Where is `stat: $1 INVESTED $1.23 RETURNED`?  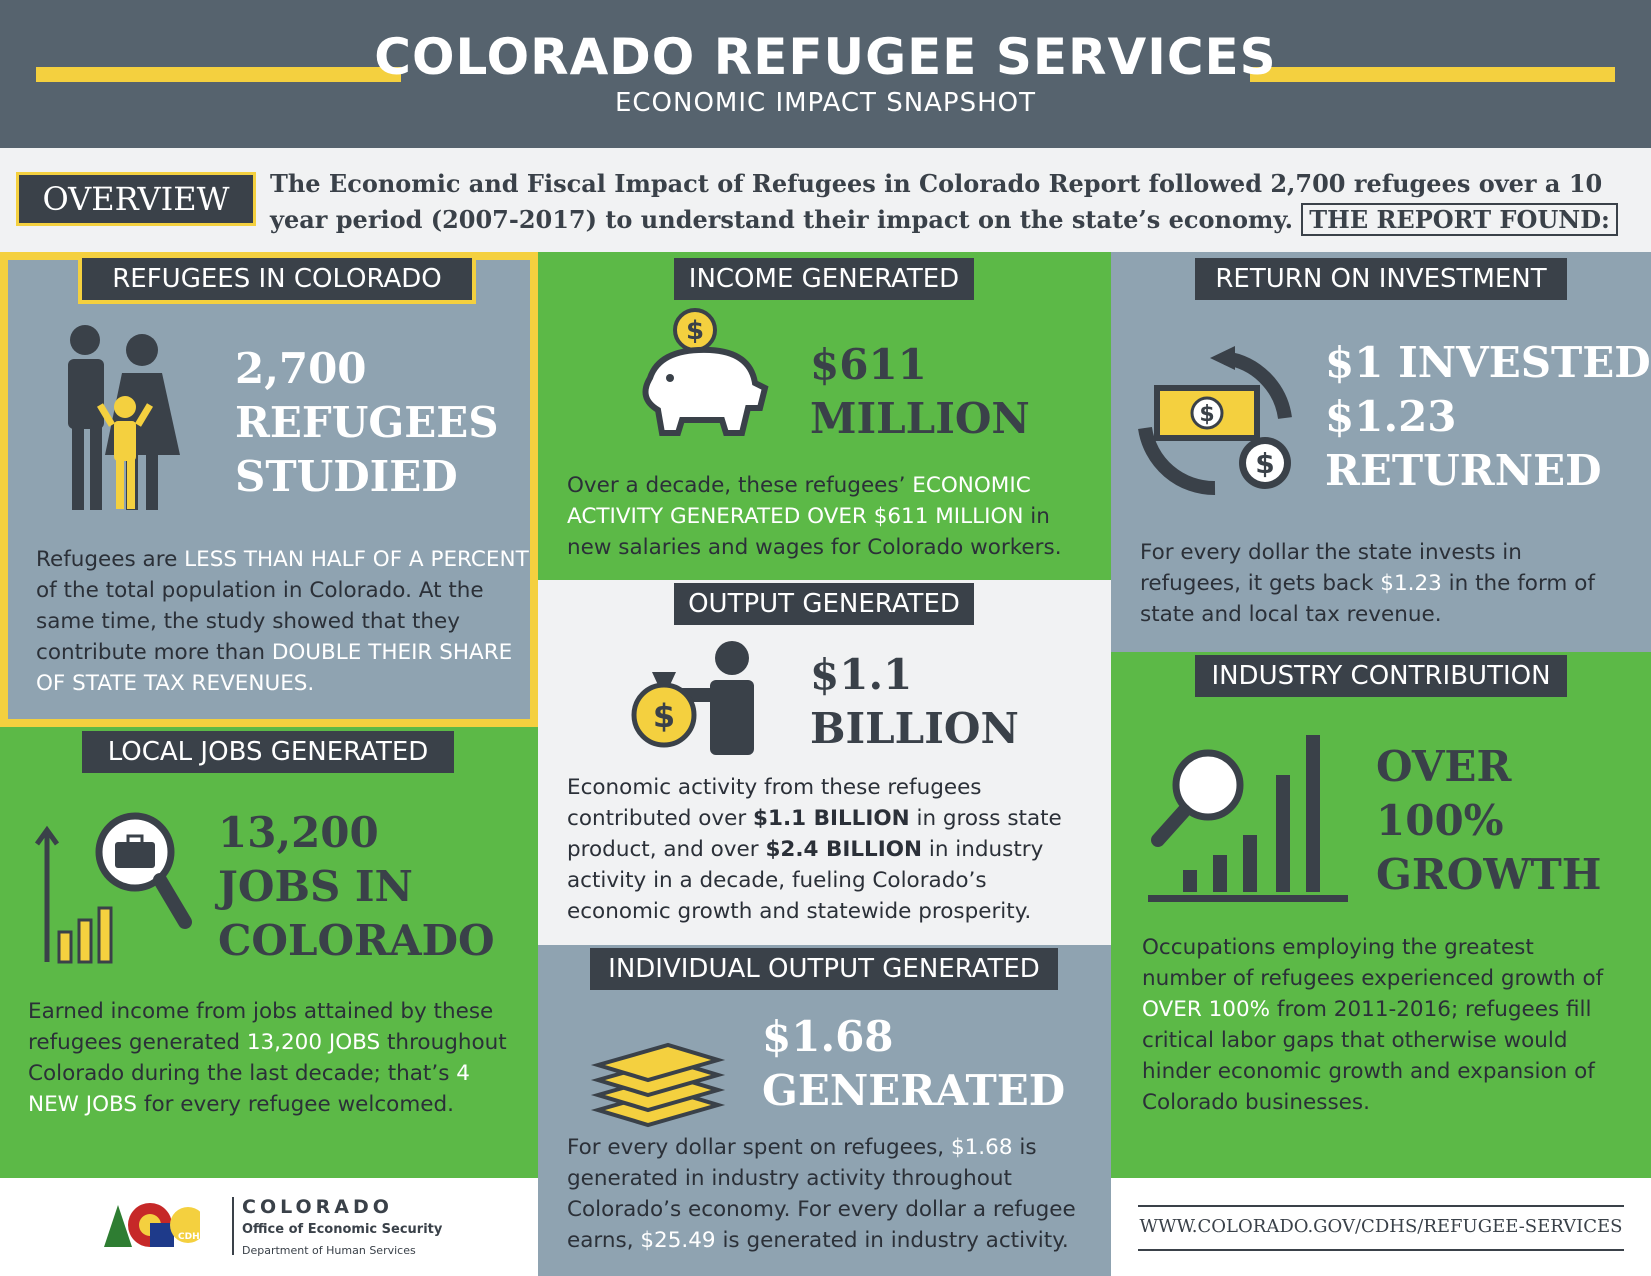 stat: $1 INVESTED $1.23 RETURNED is located at coordinates (1488, 417).